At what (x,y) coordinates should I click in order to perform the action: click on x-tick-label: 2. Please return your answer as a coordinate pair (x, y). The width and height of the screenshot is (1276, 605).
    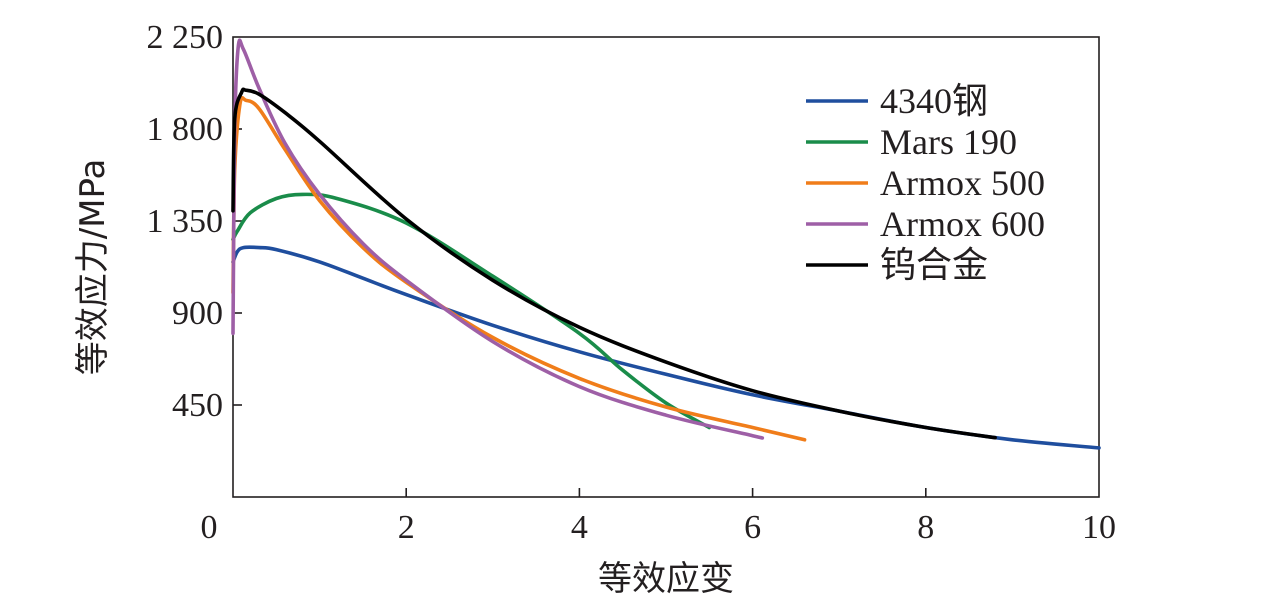
    Looking at the image, I should click on (406, 527).